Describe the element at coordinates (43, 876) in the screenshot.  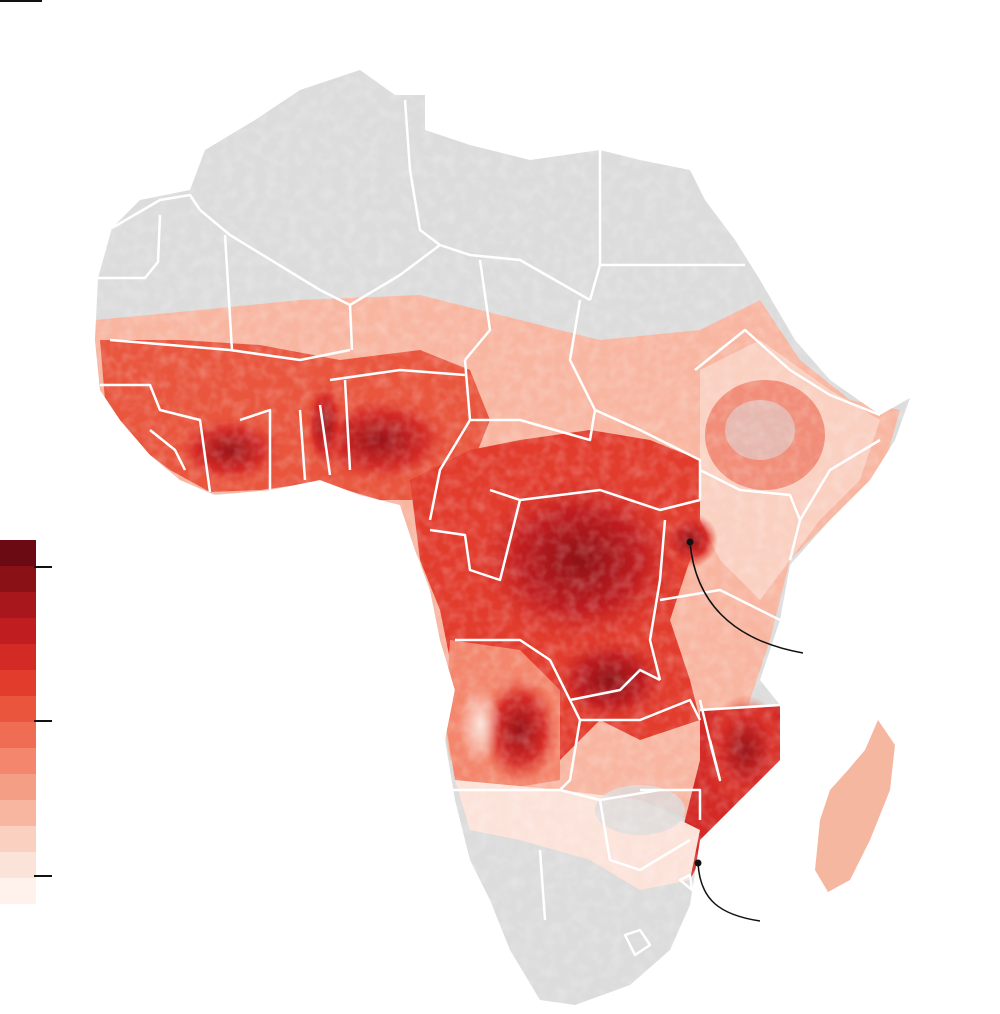
I see `legend-tick-low` at that location.